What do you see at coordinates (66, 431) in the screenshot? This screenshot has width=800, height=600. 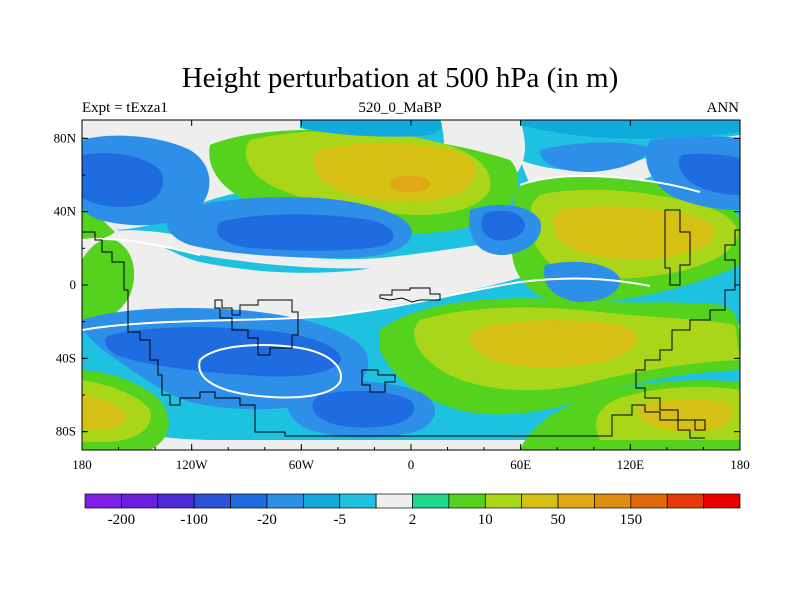 I see `y-tick-label: 80S` at bounding box center [66, 431].